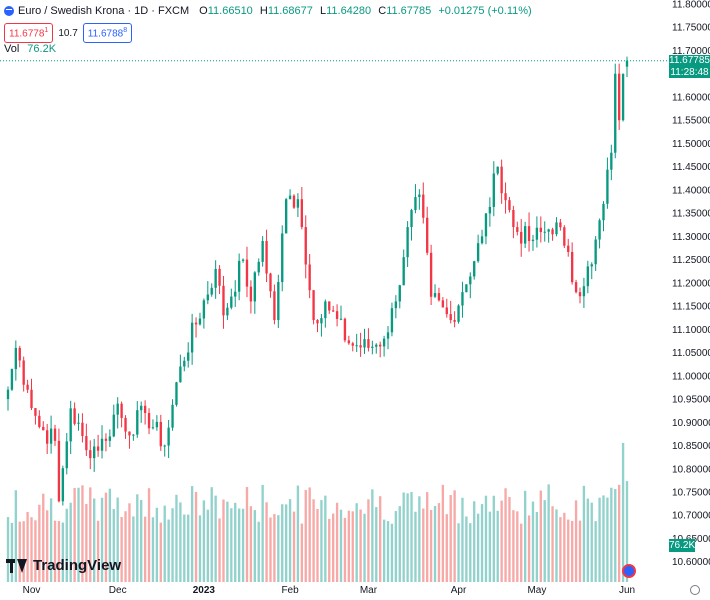  I want to click on volume-legend: Vol 76.2K, so click(30, 49).